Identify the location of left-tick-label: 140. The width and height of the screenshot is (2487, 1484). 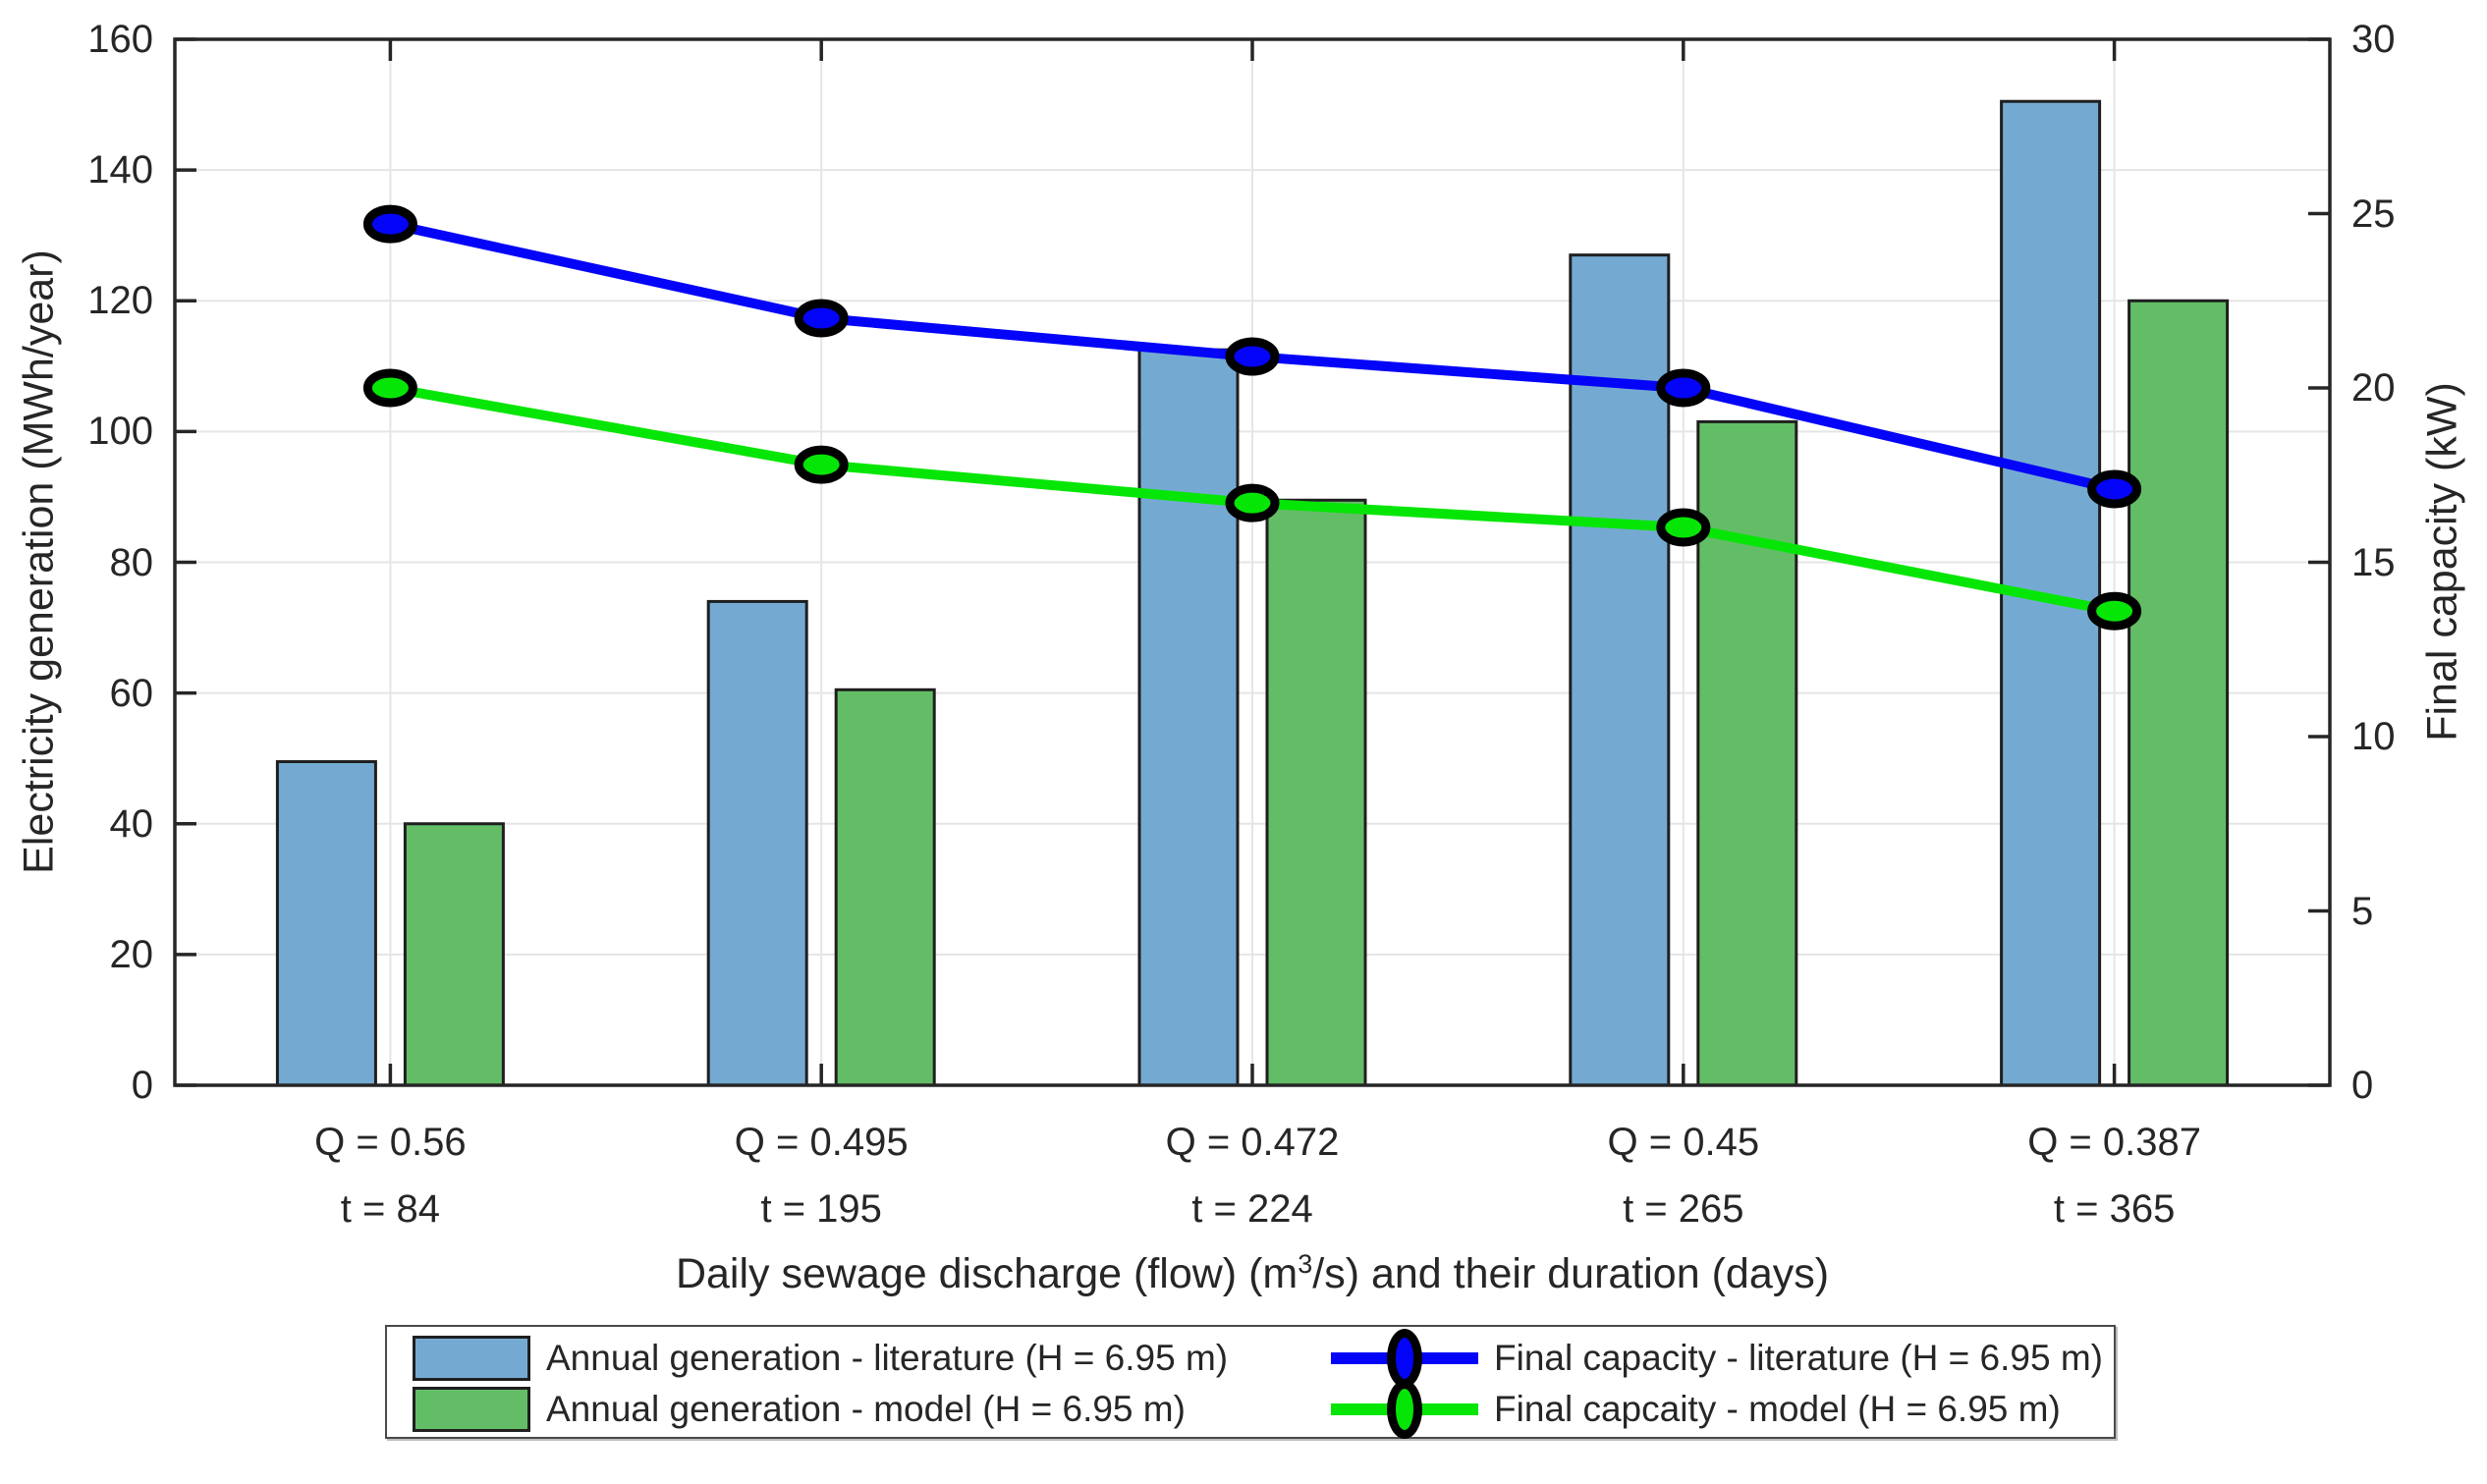
(120, 170).